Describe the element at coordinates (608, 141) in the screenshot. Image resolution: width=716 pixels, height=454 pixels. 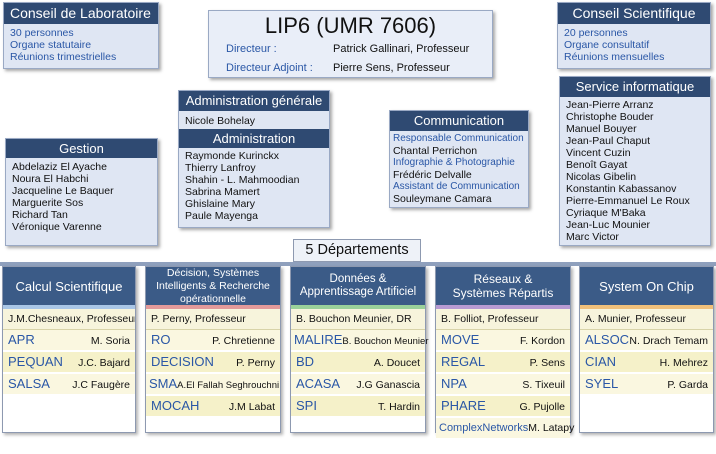
I see `service-informatique-member: Jean-Paul Chaput` at that location.